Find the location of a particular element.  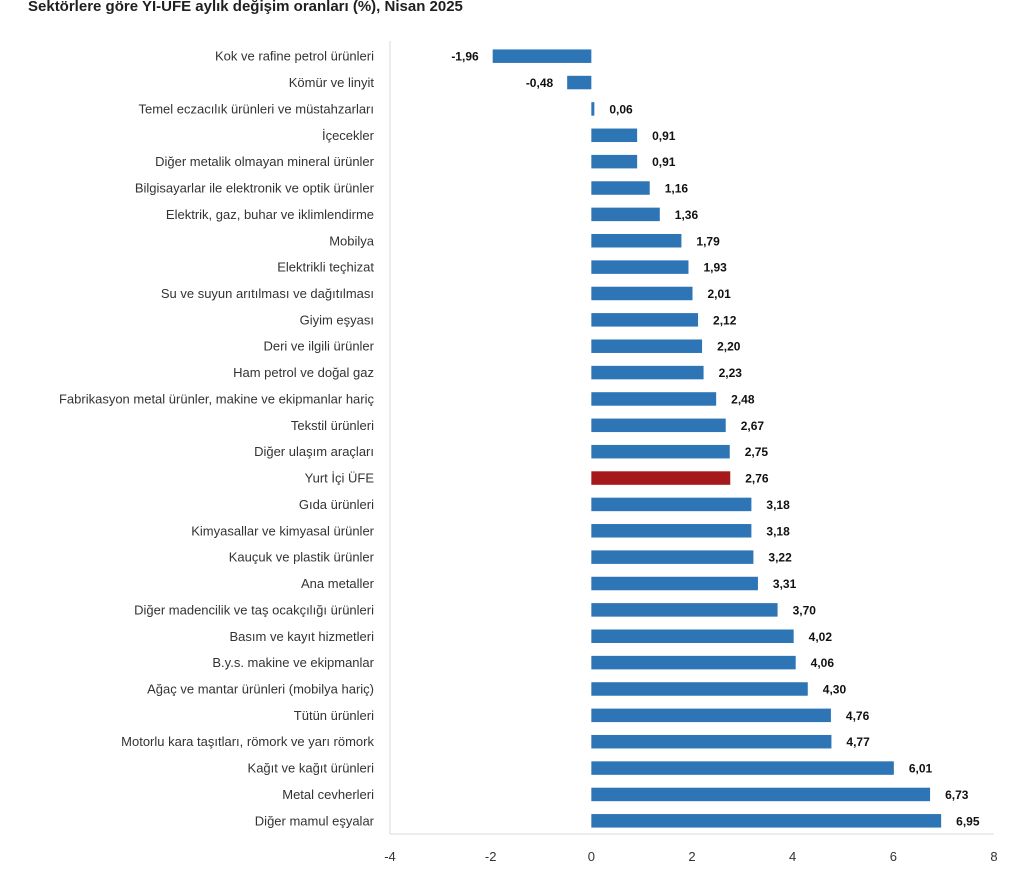

x-tick-label: 6 is located at coordinates (893, 856).